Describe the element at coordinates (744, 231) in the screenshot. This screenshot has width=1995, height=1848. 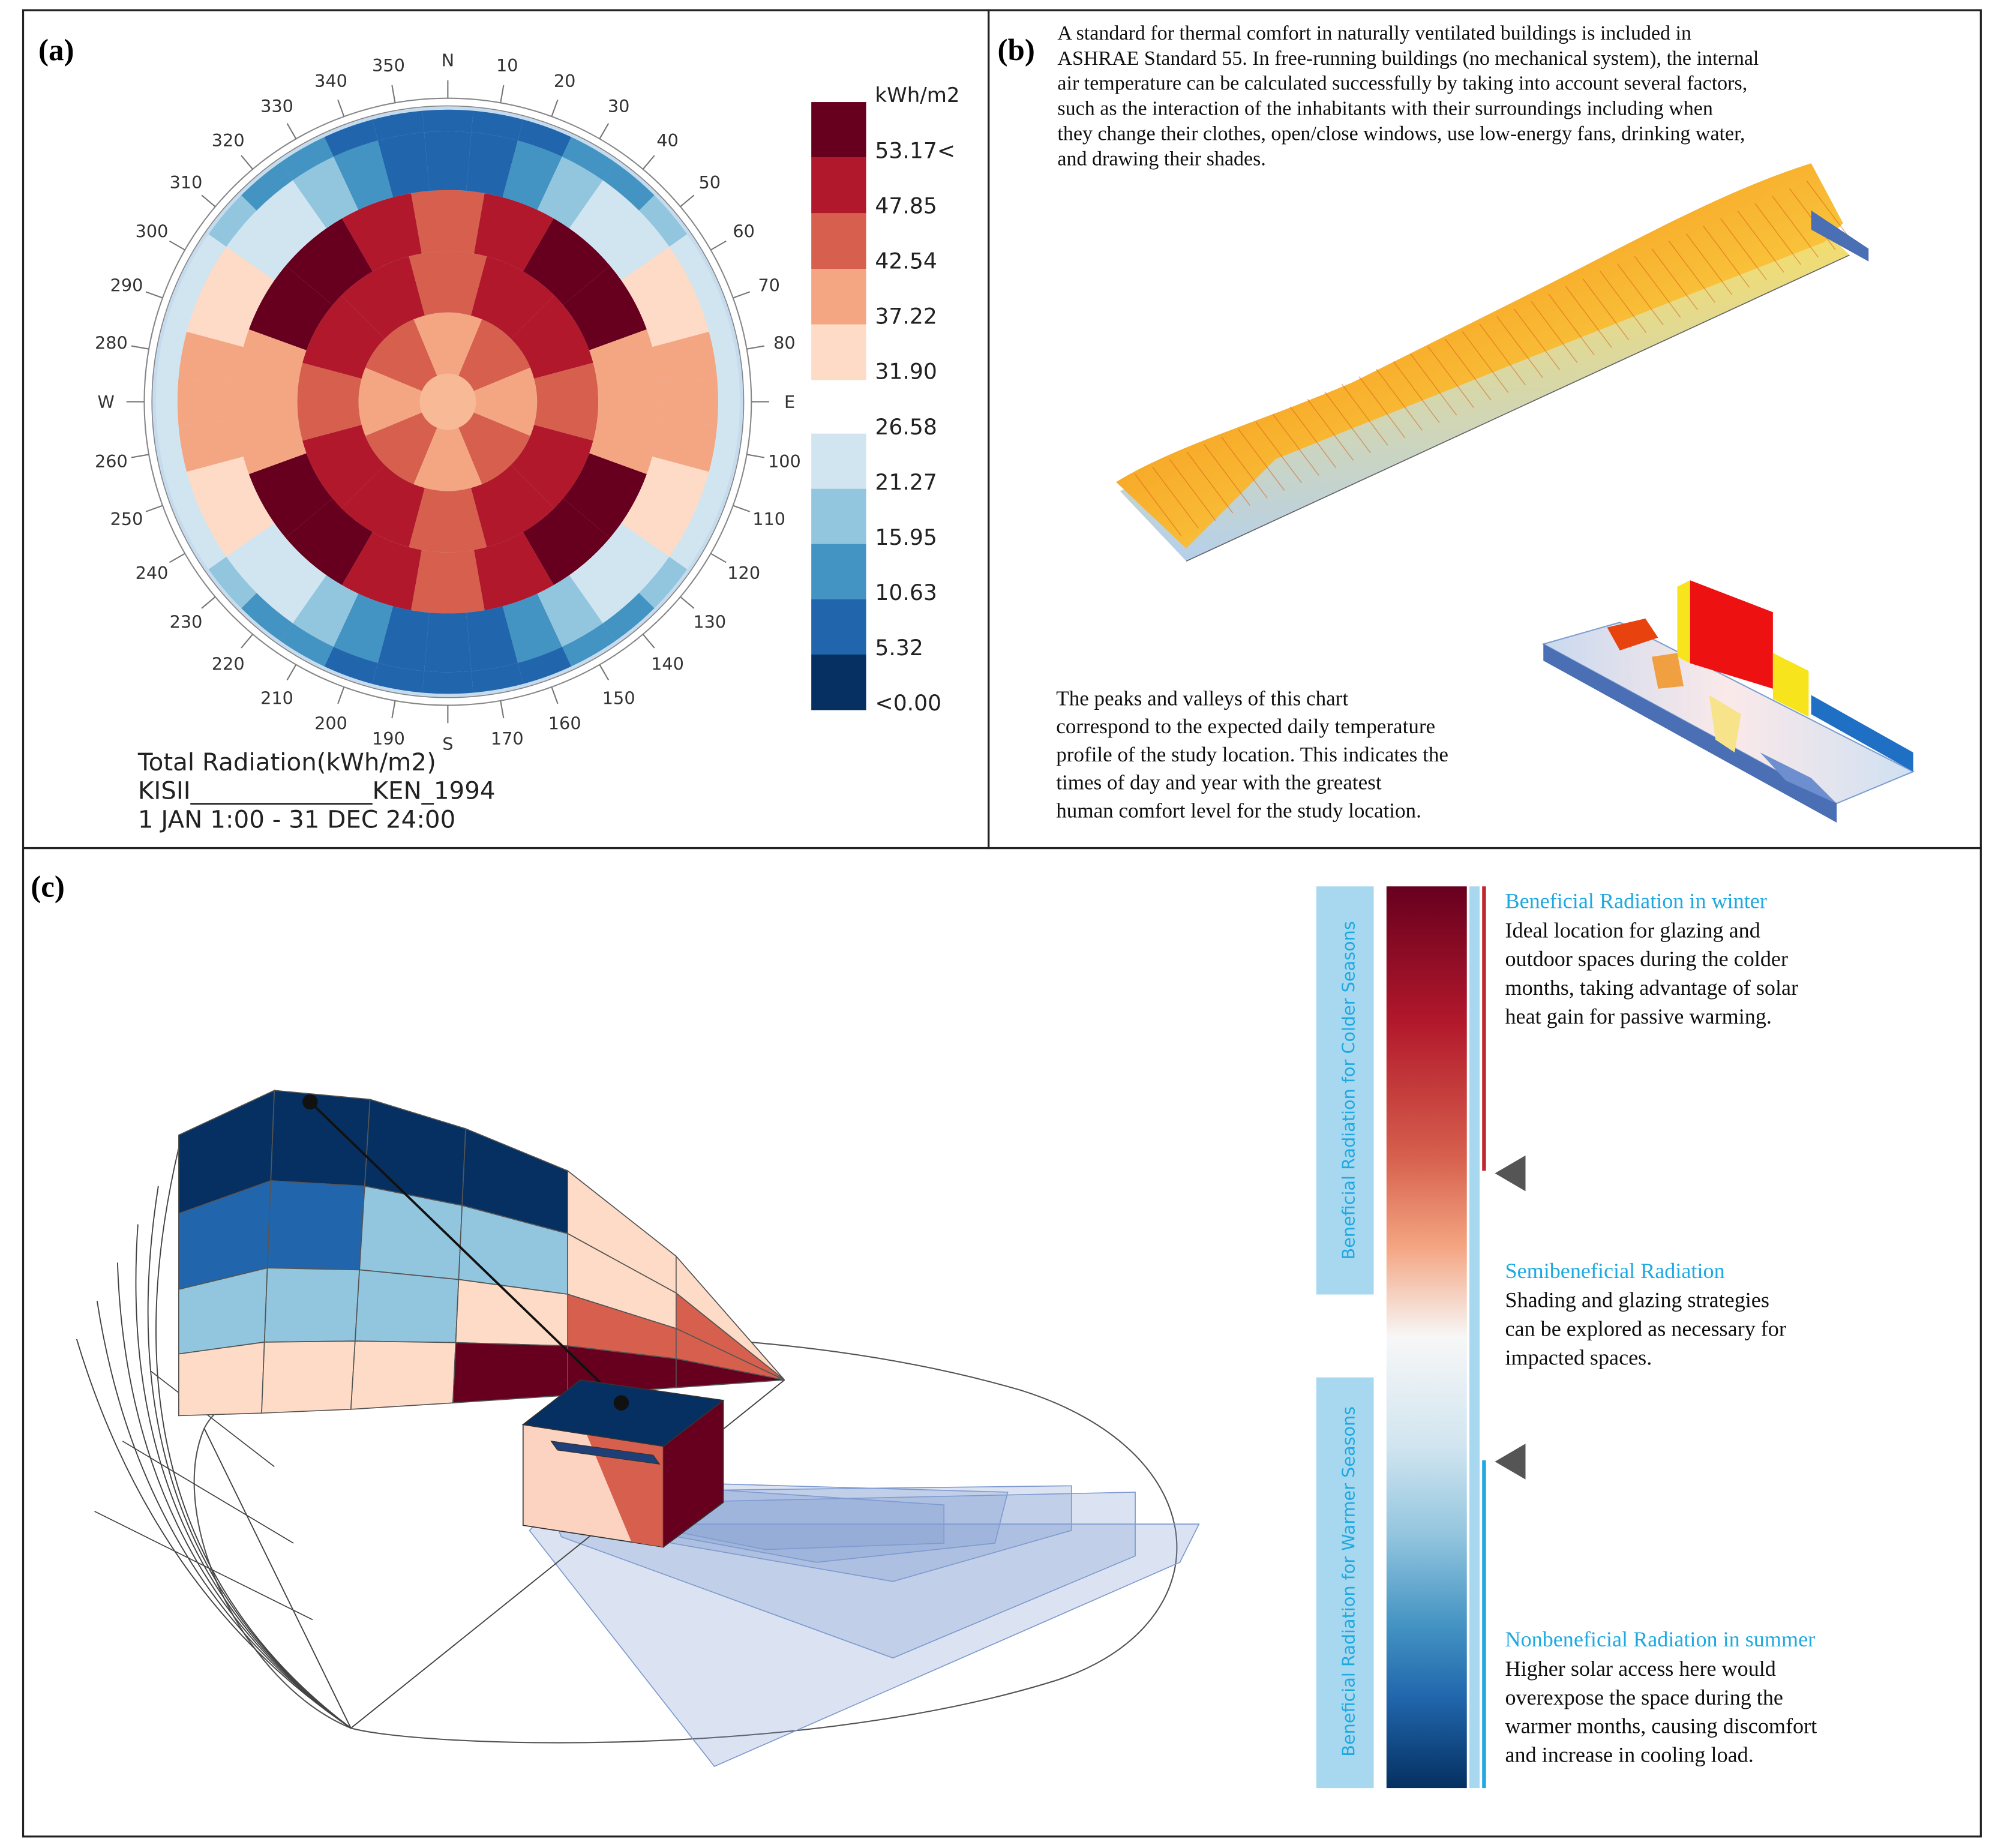
I see `compass-label: 60` at that location.